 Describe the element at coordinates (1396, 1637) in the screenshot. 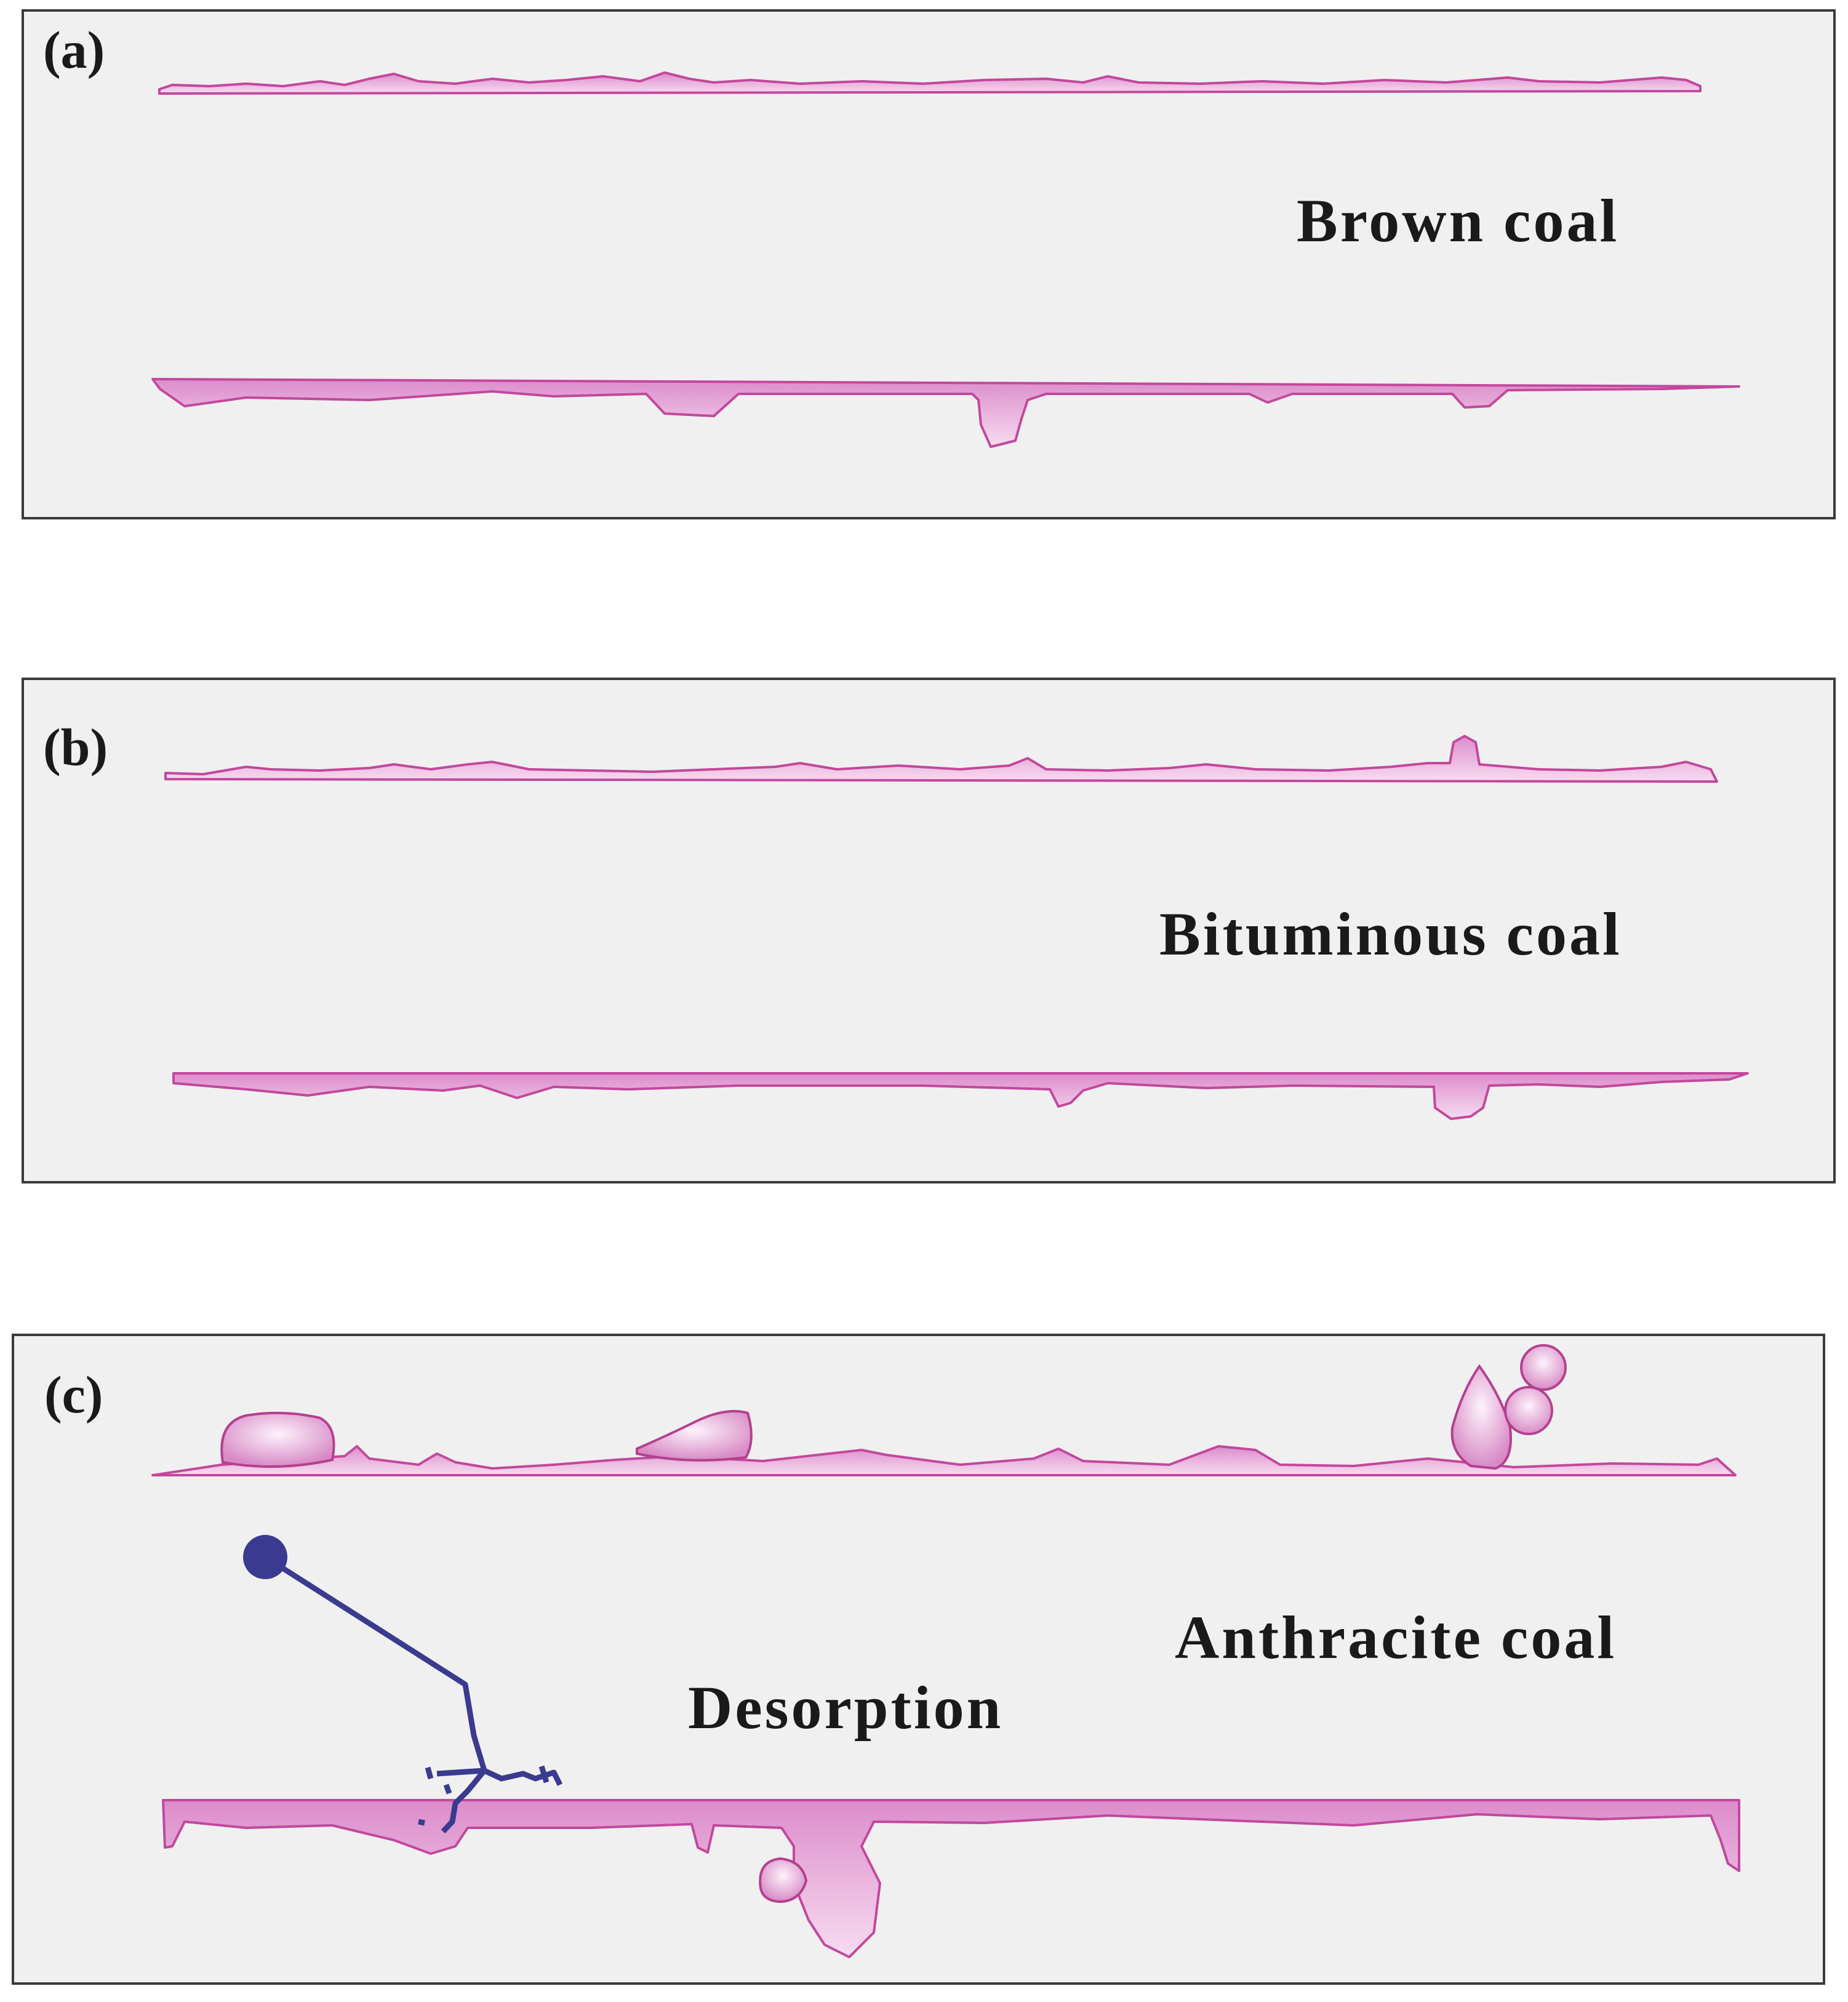

I see `panel-caption: Anthracite coal` at that location.